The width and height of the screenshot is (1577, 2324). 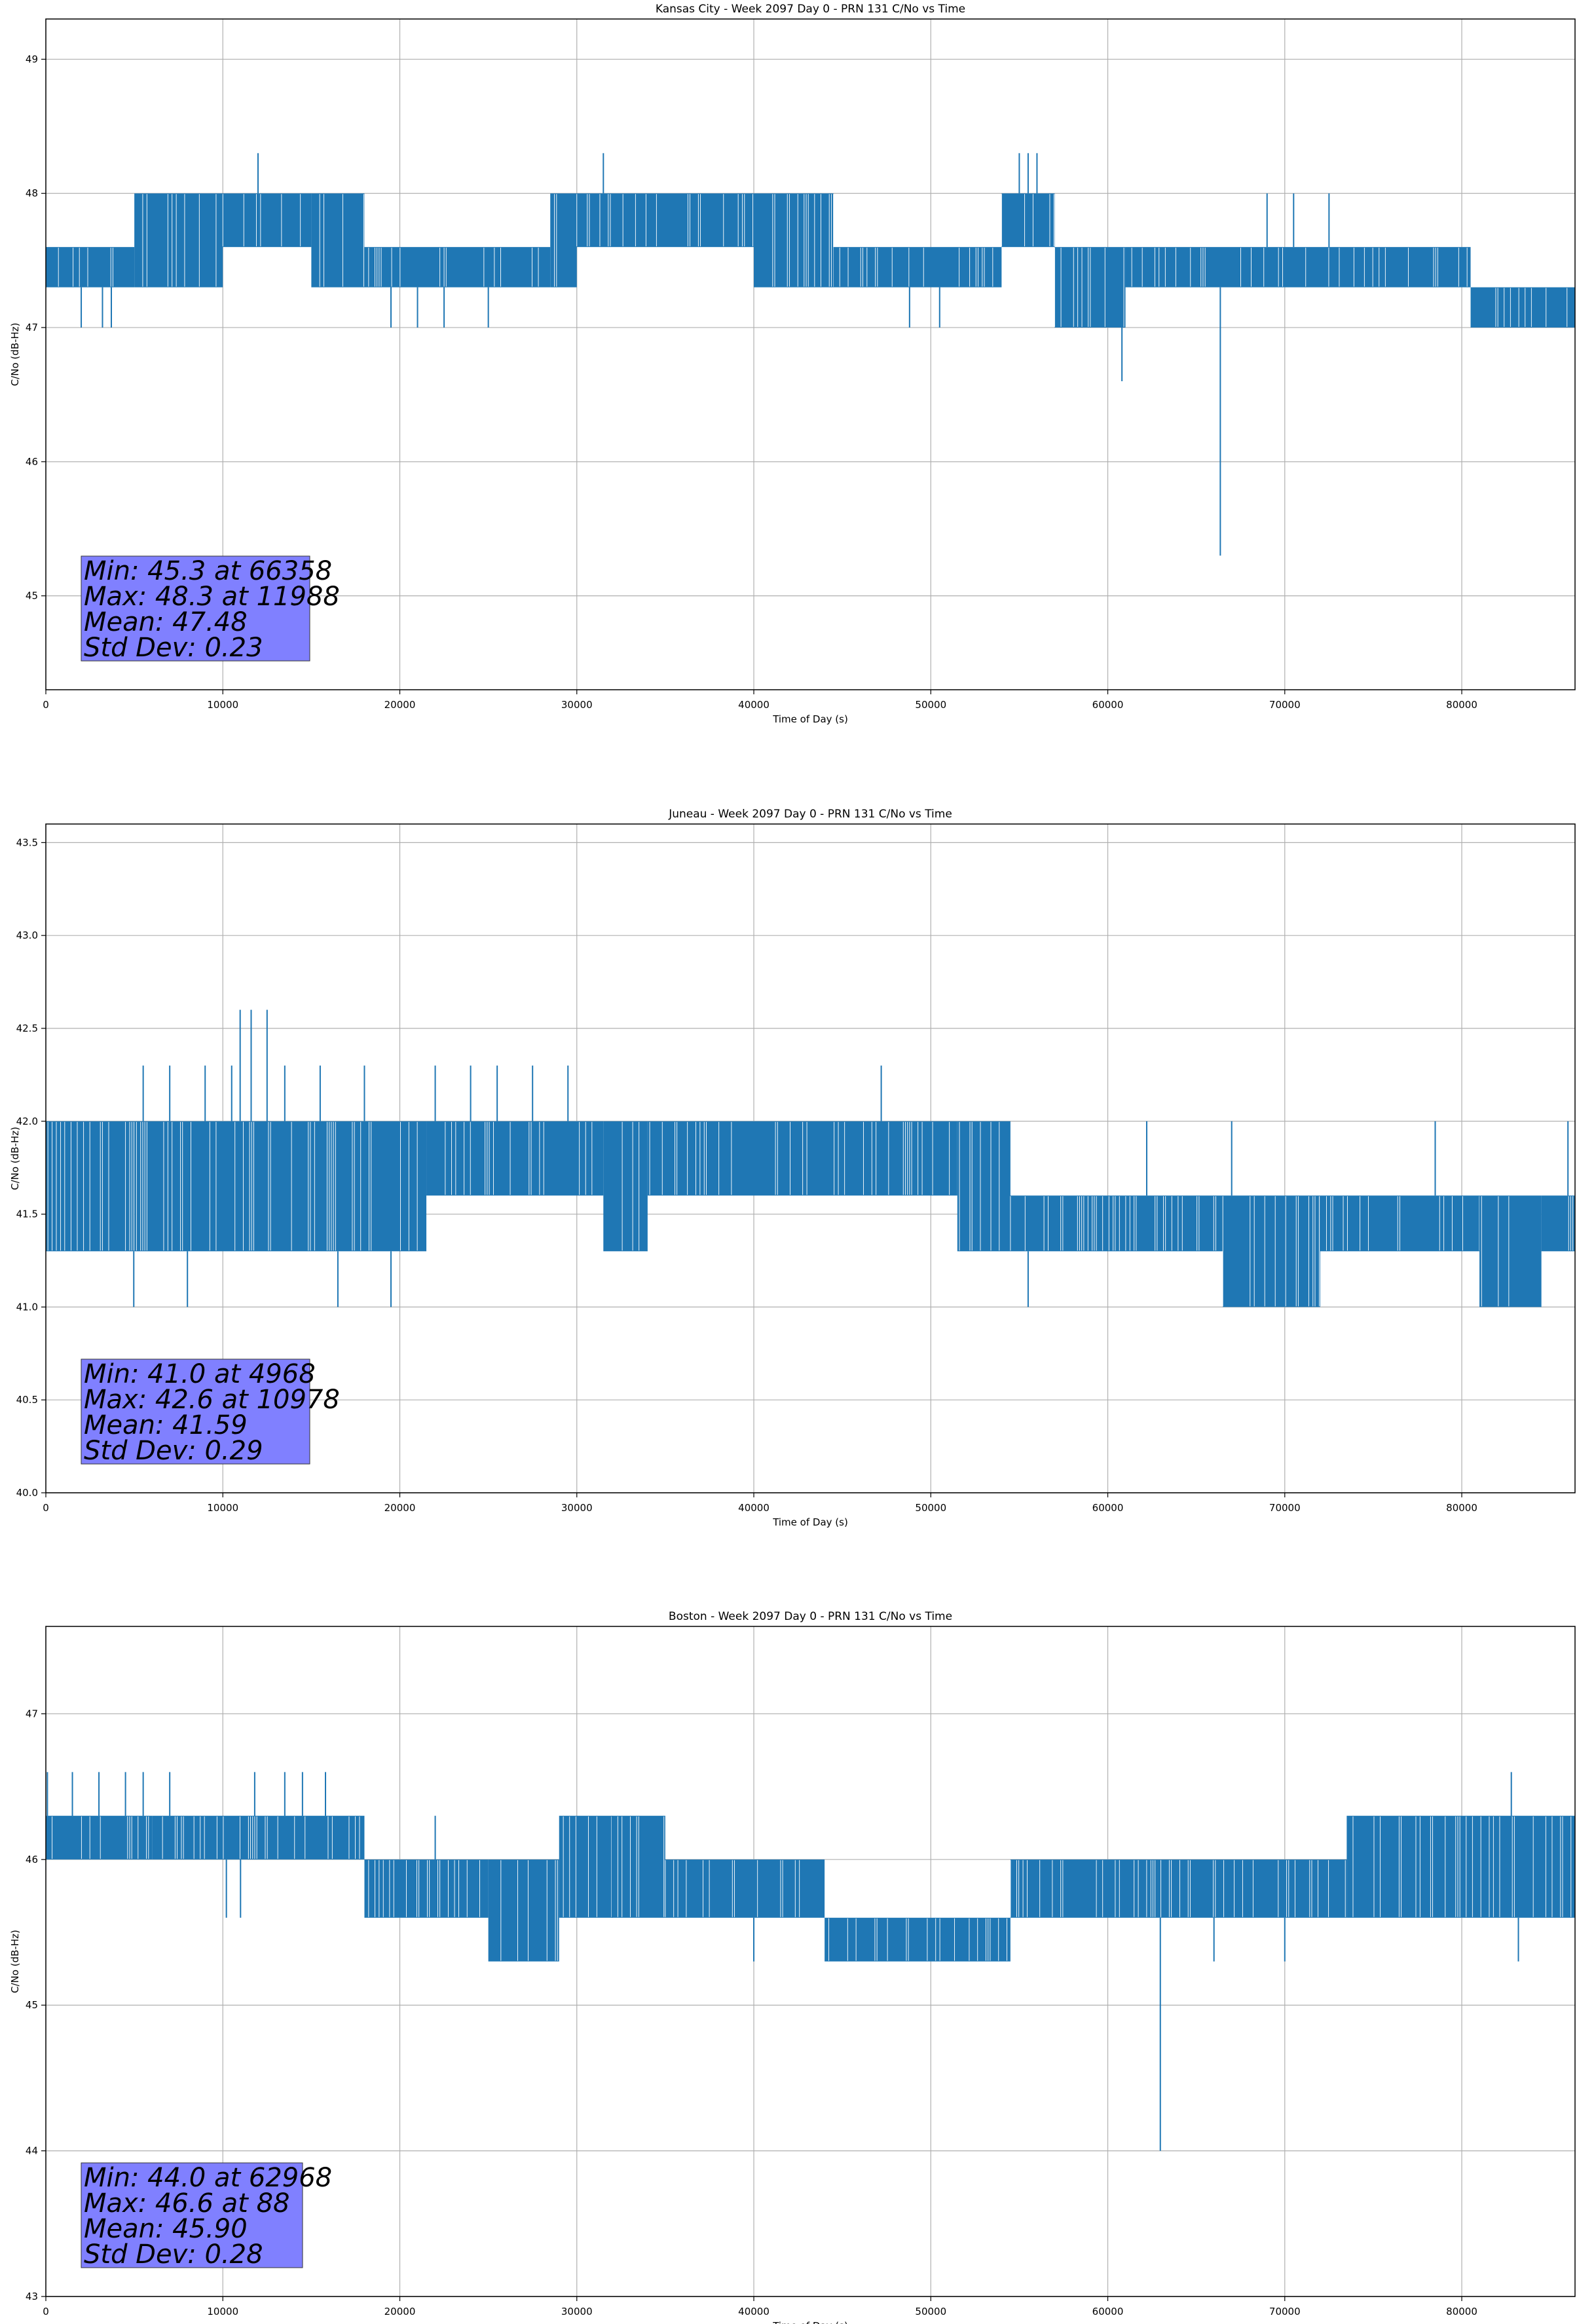 What do you see at coordinates (27, 842) in the screenshot?
I see `y-tick-label: 43.5` at bounding box center [27, 842].